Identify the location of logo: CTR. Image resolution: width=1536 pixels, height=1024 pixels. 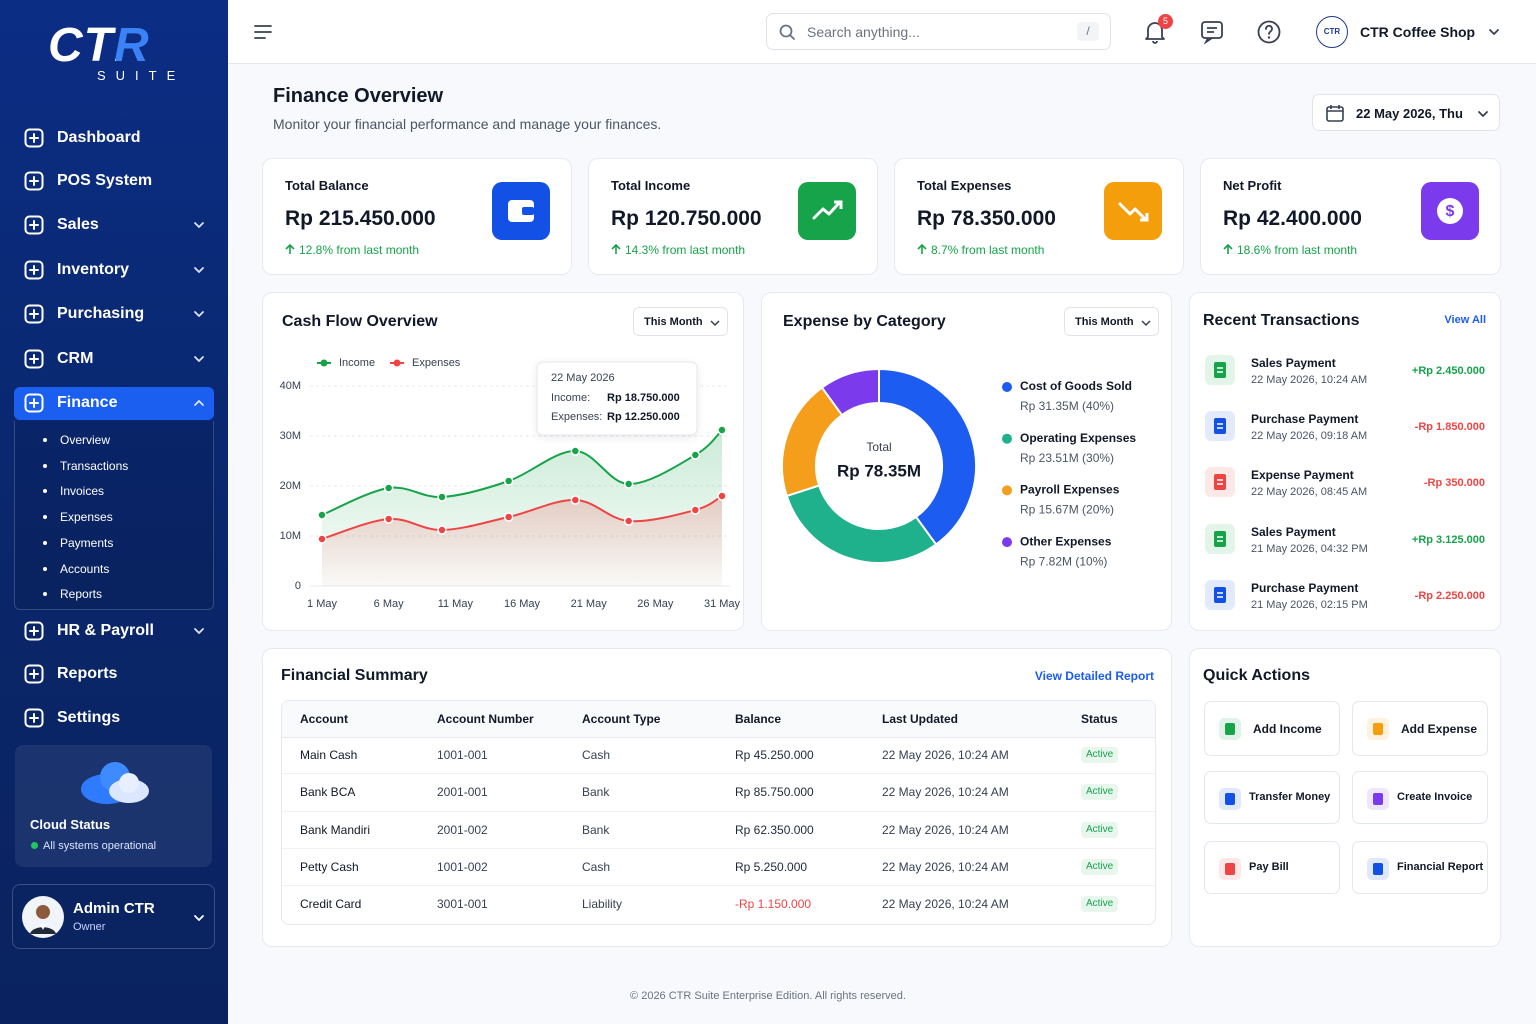
(99, 45).